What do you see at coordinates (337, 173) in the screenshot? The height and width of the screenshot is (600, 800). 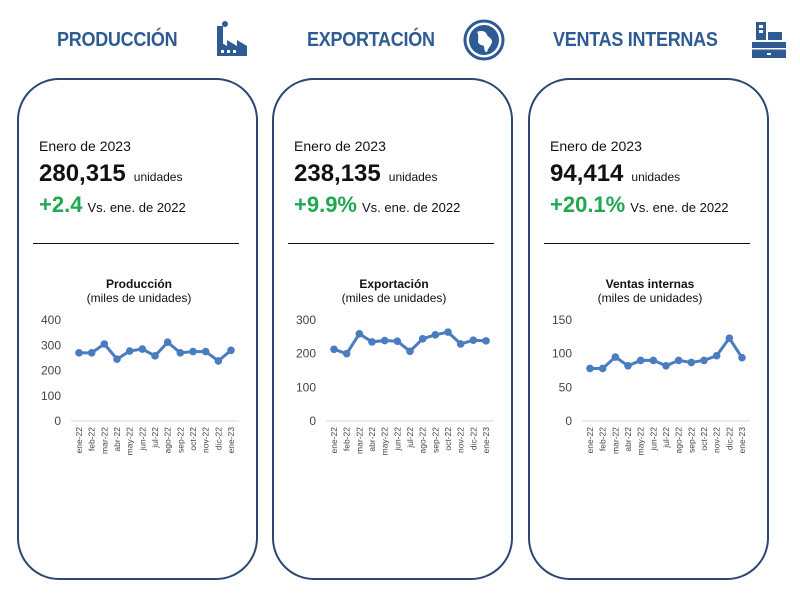 I see `value-number: 238,135` at bounding box center [337, 173].